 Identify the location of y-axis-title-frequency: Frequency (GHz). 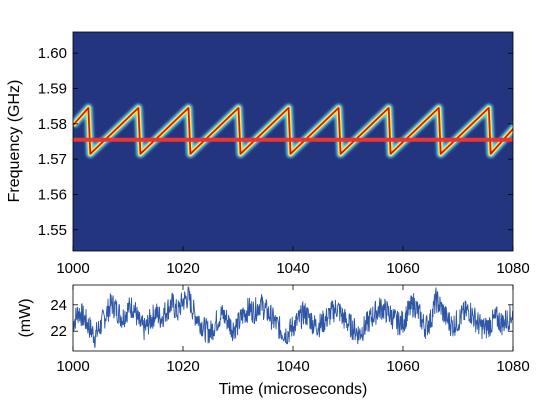
(14, 141).